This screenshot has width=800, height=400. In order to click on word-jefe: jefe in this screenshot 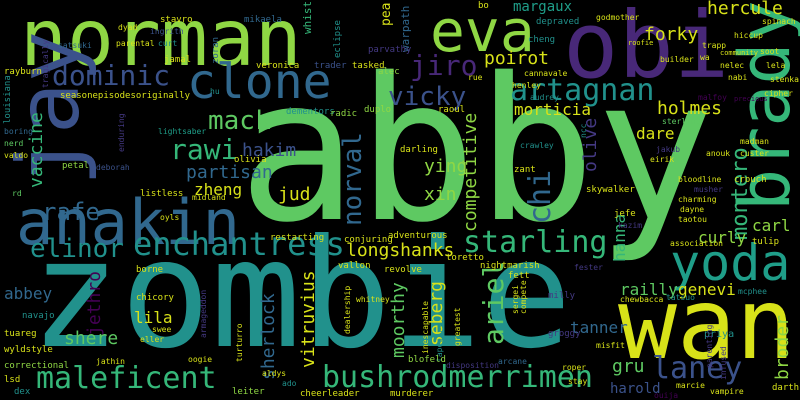, I will do `click(625, 214)`.